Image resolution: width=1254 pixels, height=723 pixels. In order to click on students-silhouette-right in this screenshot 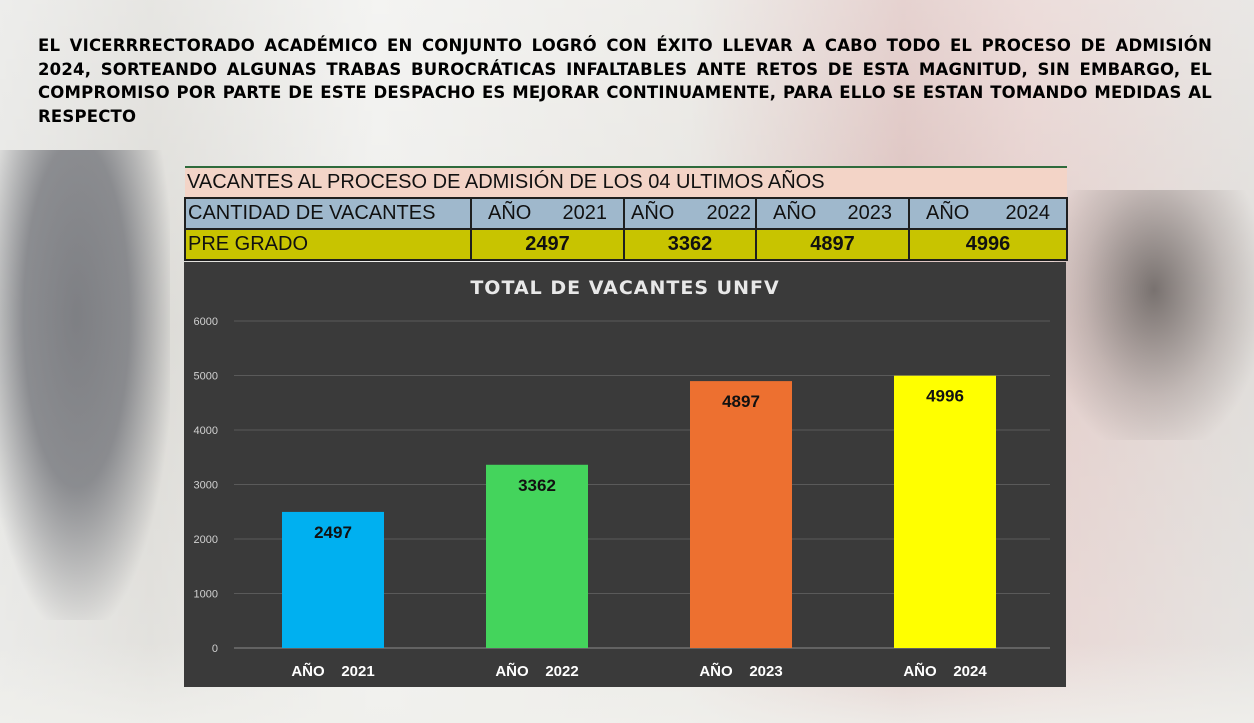, I will do `click(1154, 315)`.